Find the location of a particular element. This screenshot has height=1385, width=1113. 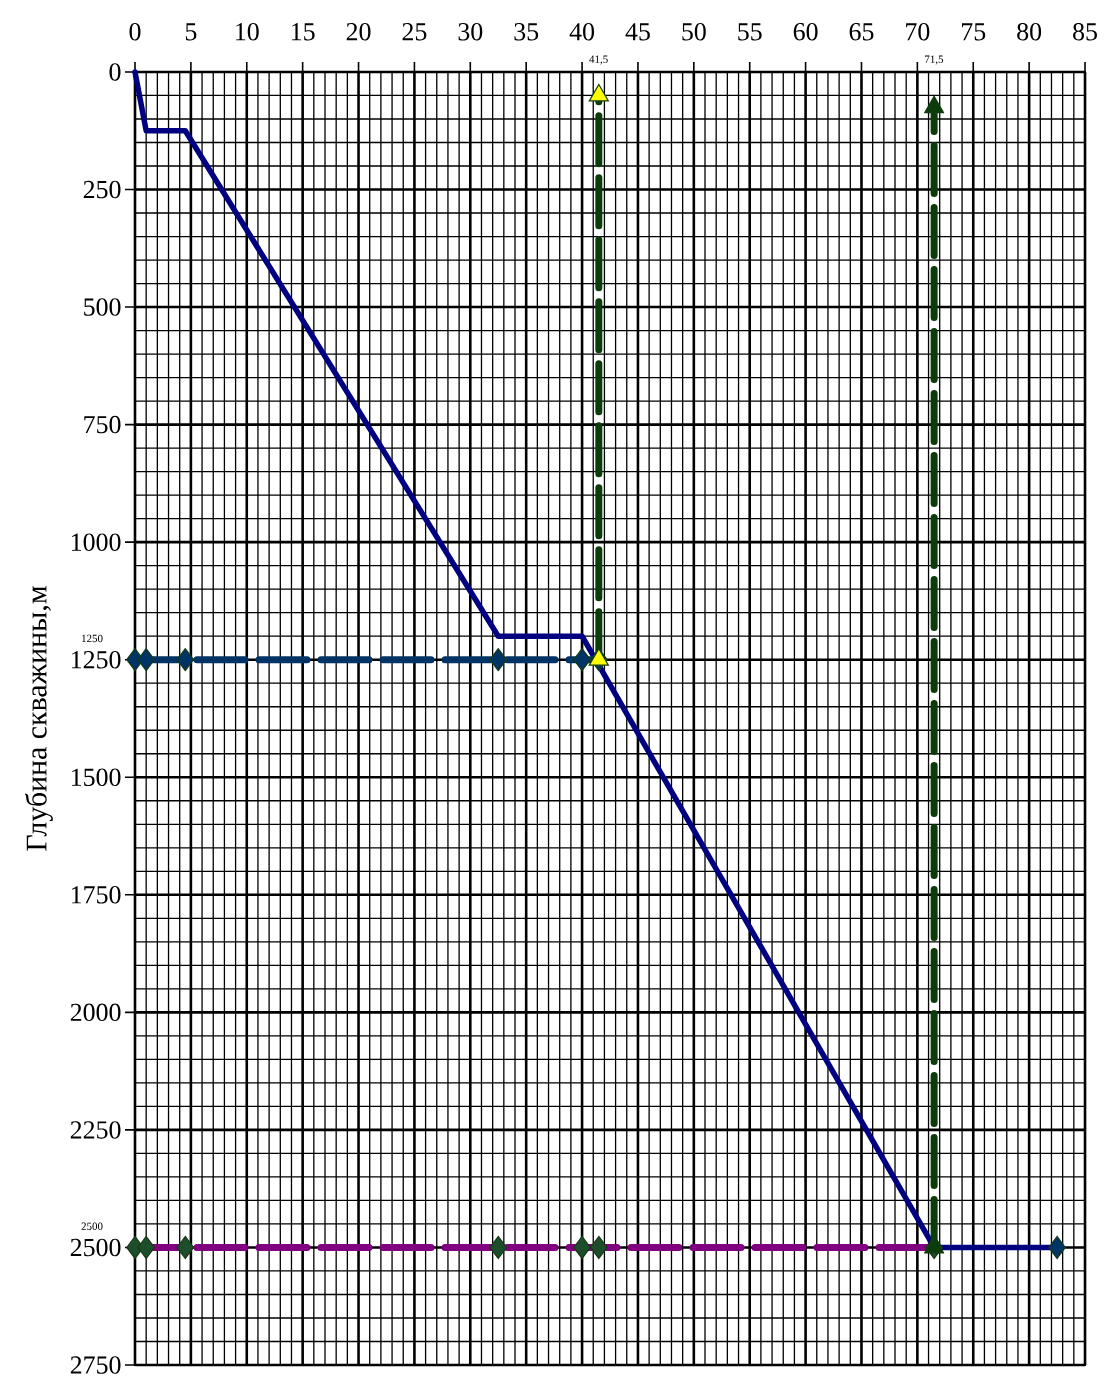

x-tick-label: 50 is located at coordinates (694, 31).